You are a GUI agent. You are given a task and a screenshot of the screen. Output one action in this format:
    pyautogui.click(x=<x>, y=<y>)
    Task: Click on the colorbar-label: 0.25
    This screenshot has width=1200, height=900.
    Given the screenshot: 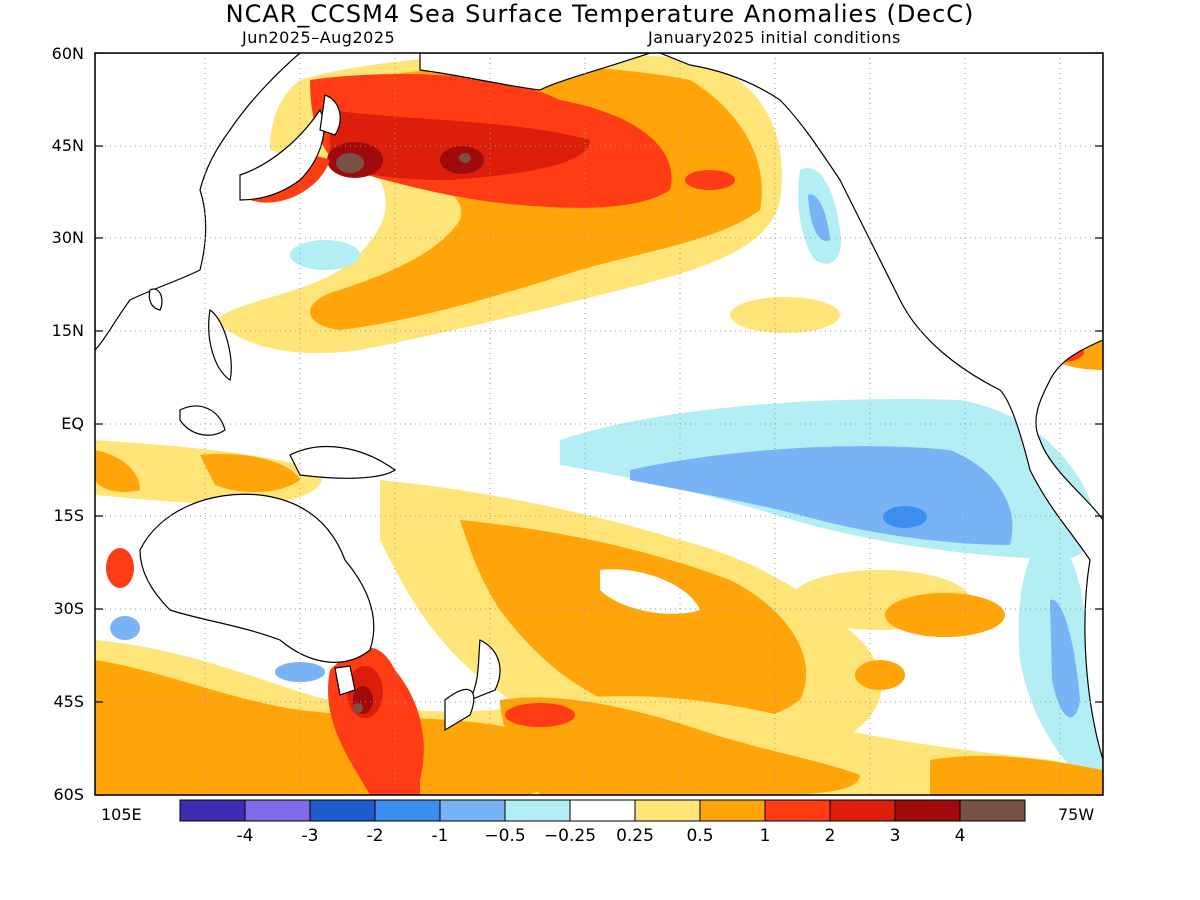 What is the action you would take?
    pyautogui.click(x=635, y=836)
    